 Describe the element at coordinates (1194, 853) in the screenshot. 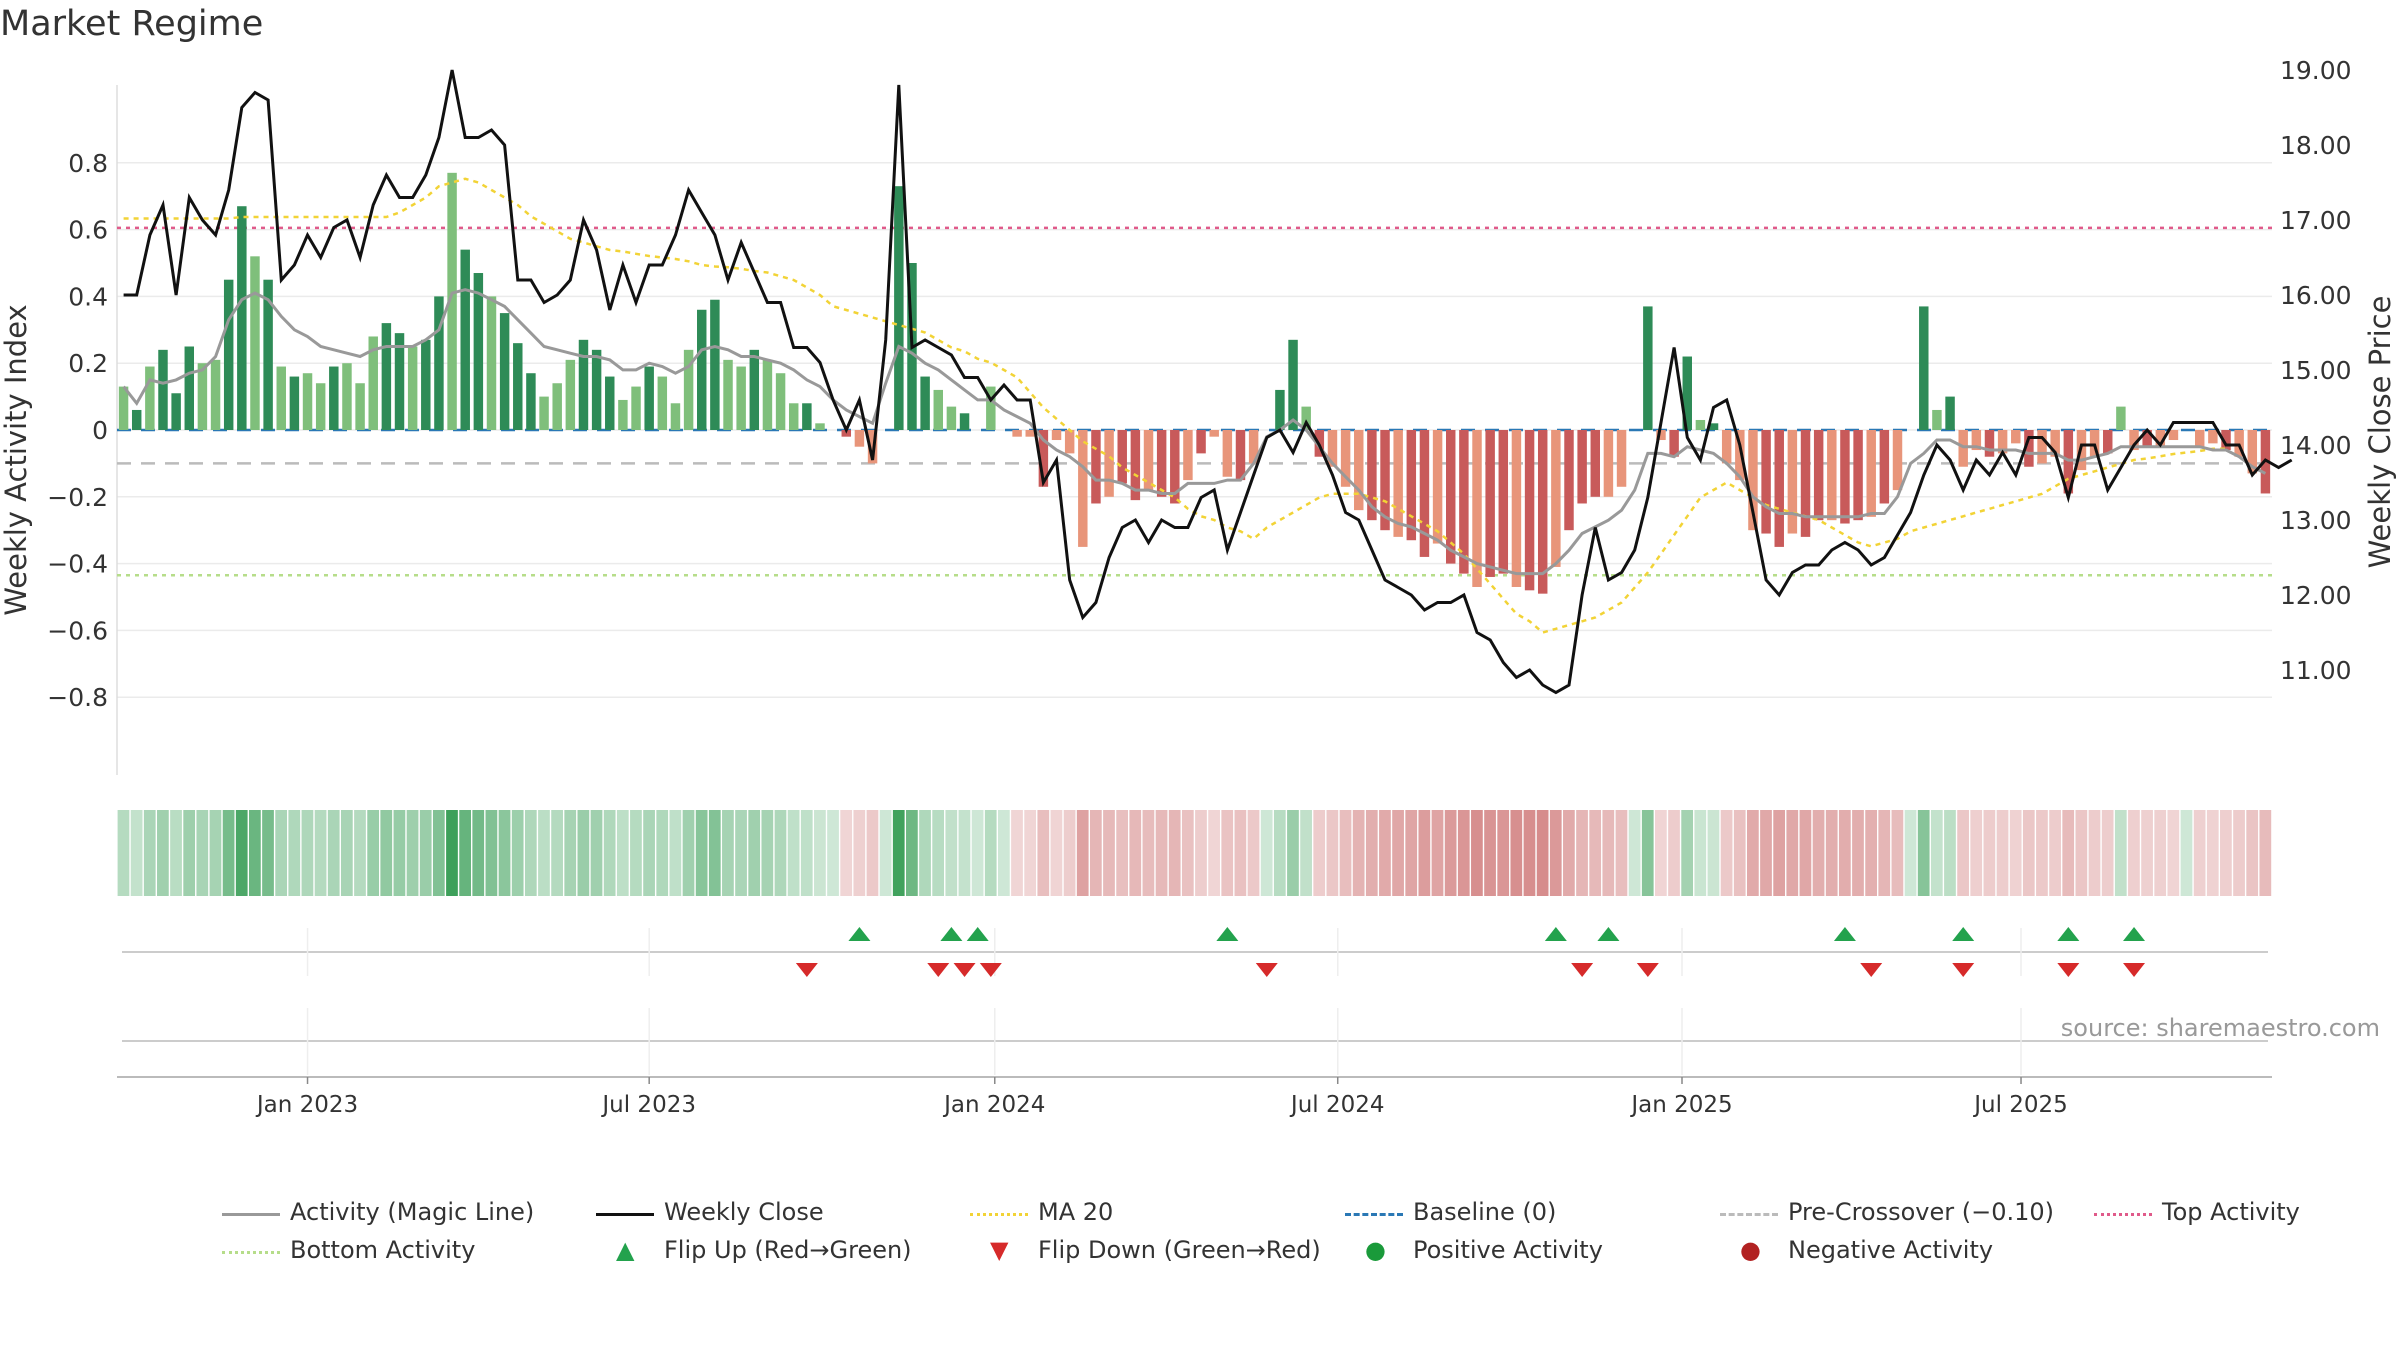

I see `regime-strip` at that location.